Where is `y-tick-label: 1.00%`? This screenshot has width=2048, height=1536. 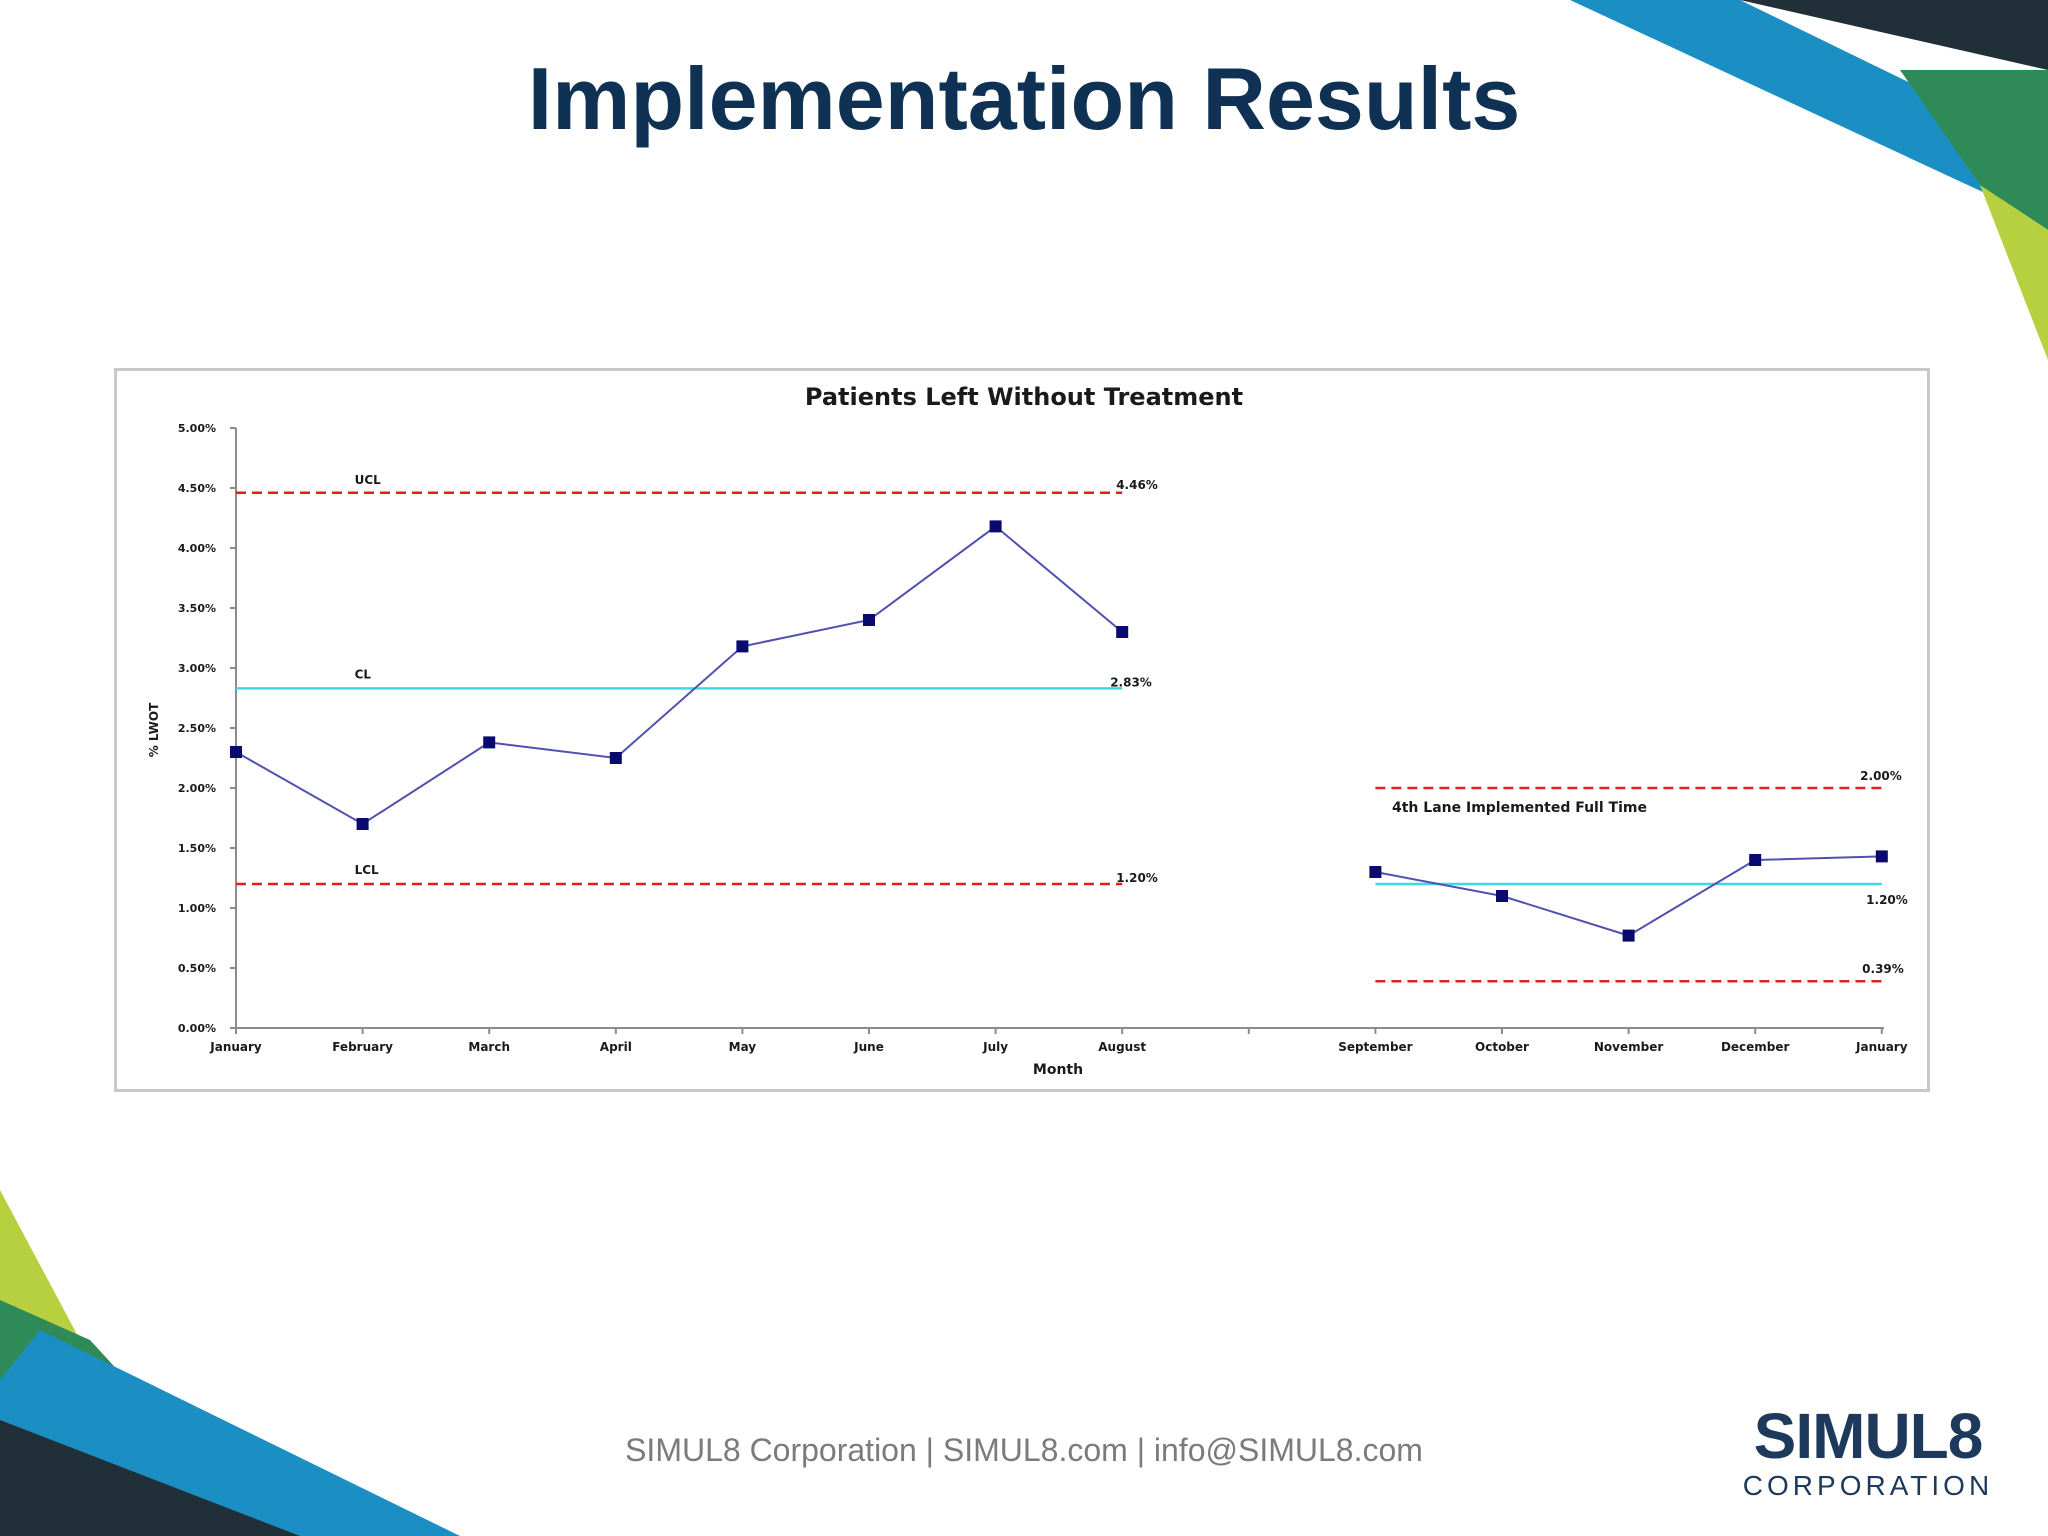
y-tick-label: 1.00% is located at coordinates (197, 908).